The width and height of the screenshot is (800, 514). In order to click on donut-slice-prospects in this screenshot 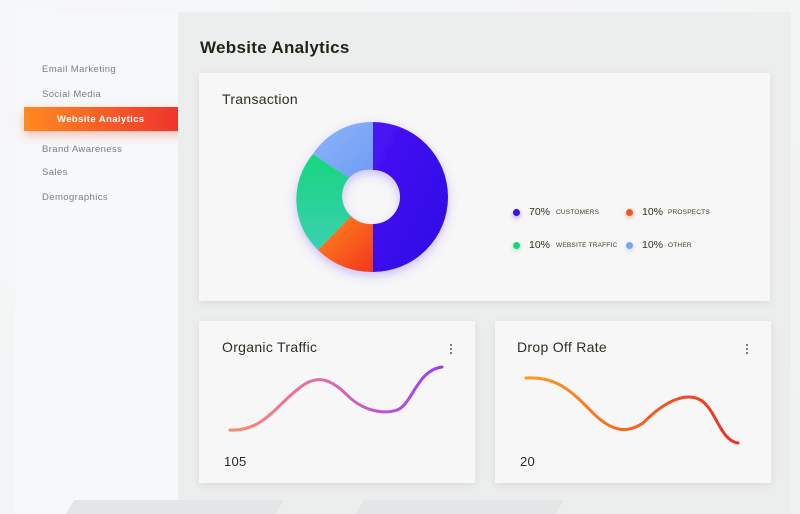, I will do `click(345, 244)`.